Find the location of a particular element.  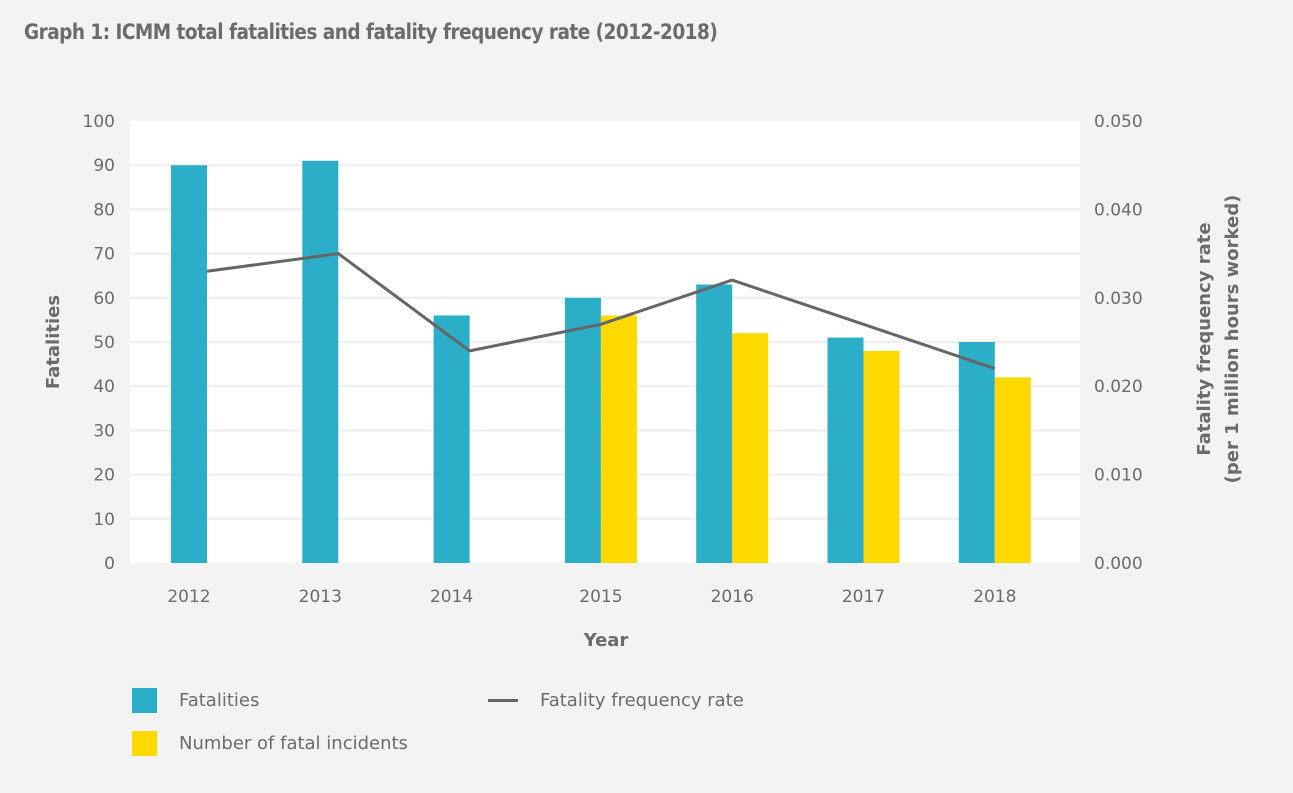

legend-swatch-fatalities is located at coordinates (144, 700).